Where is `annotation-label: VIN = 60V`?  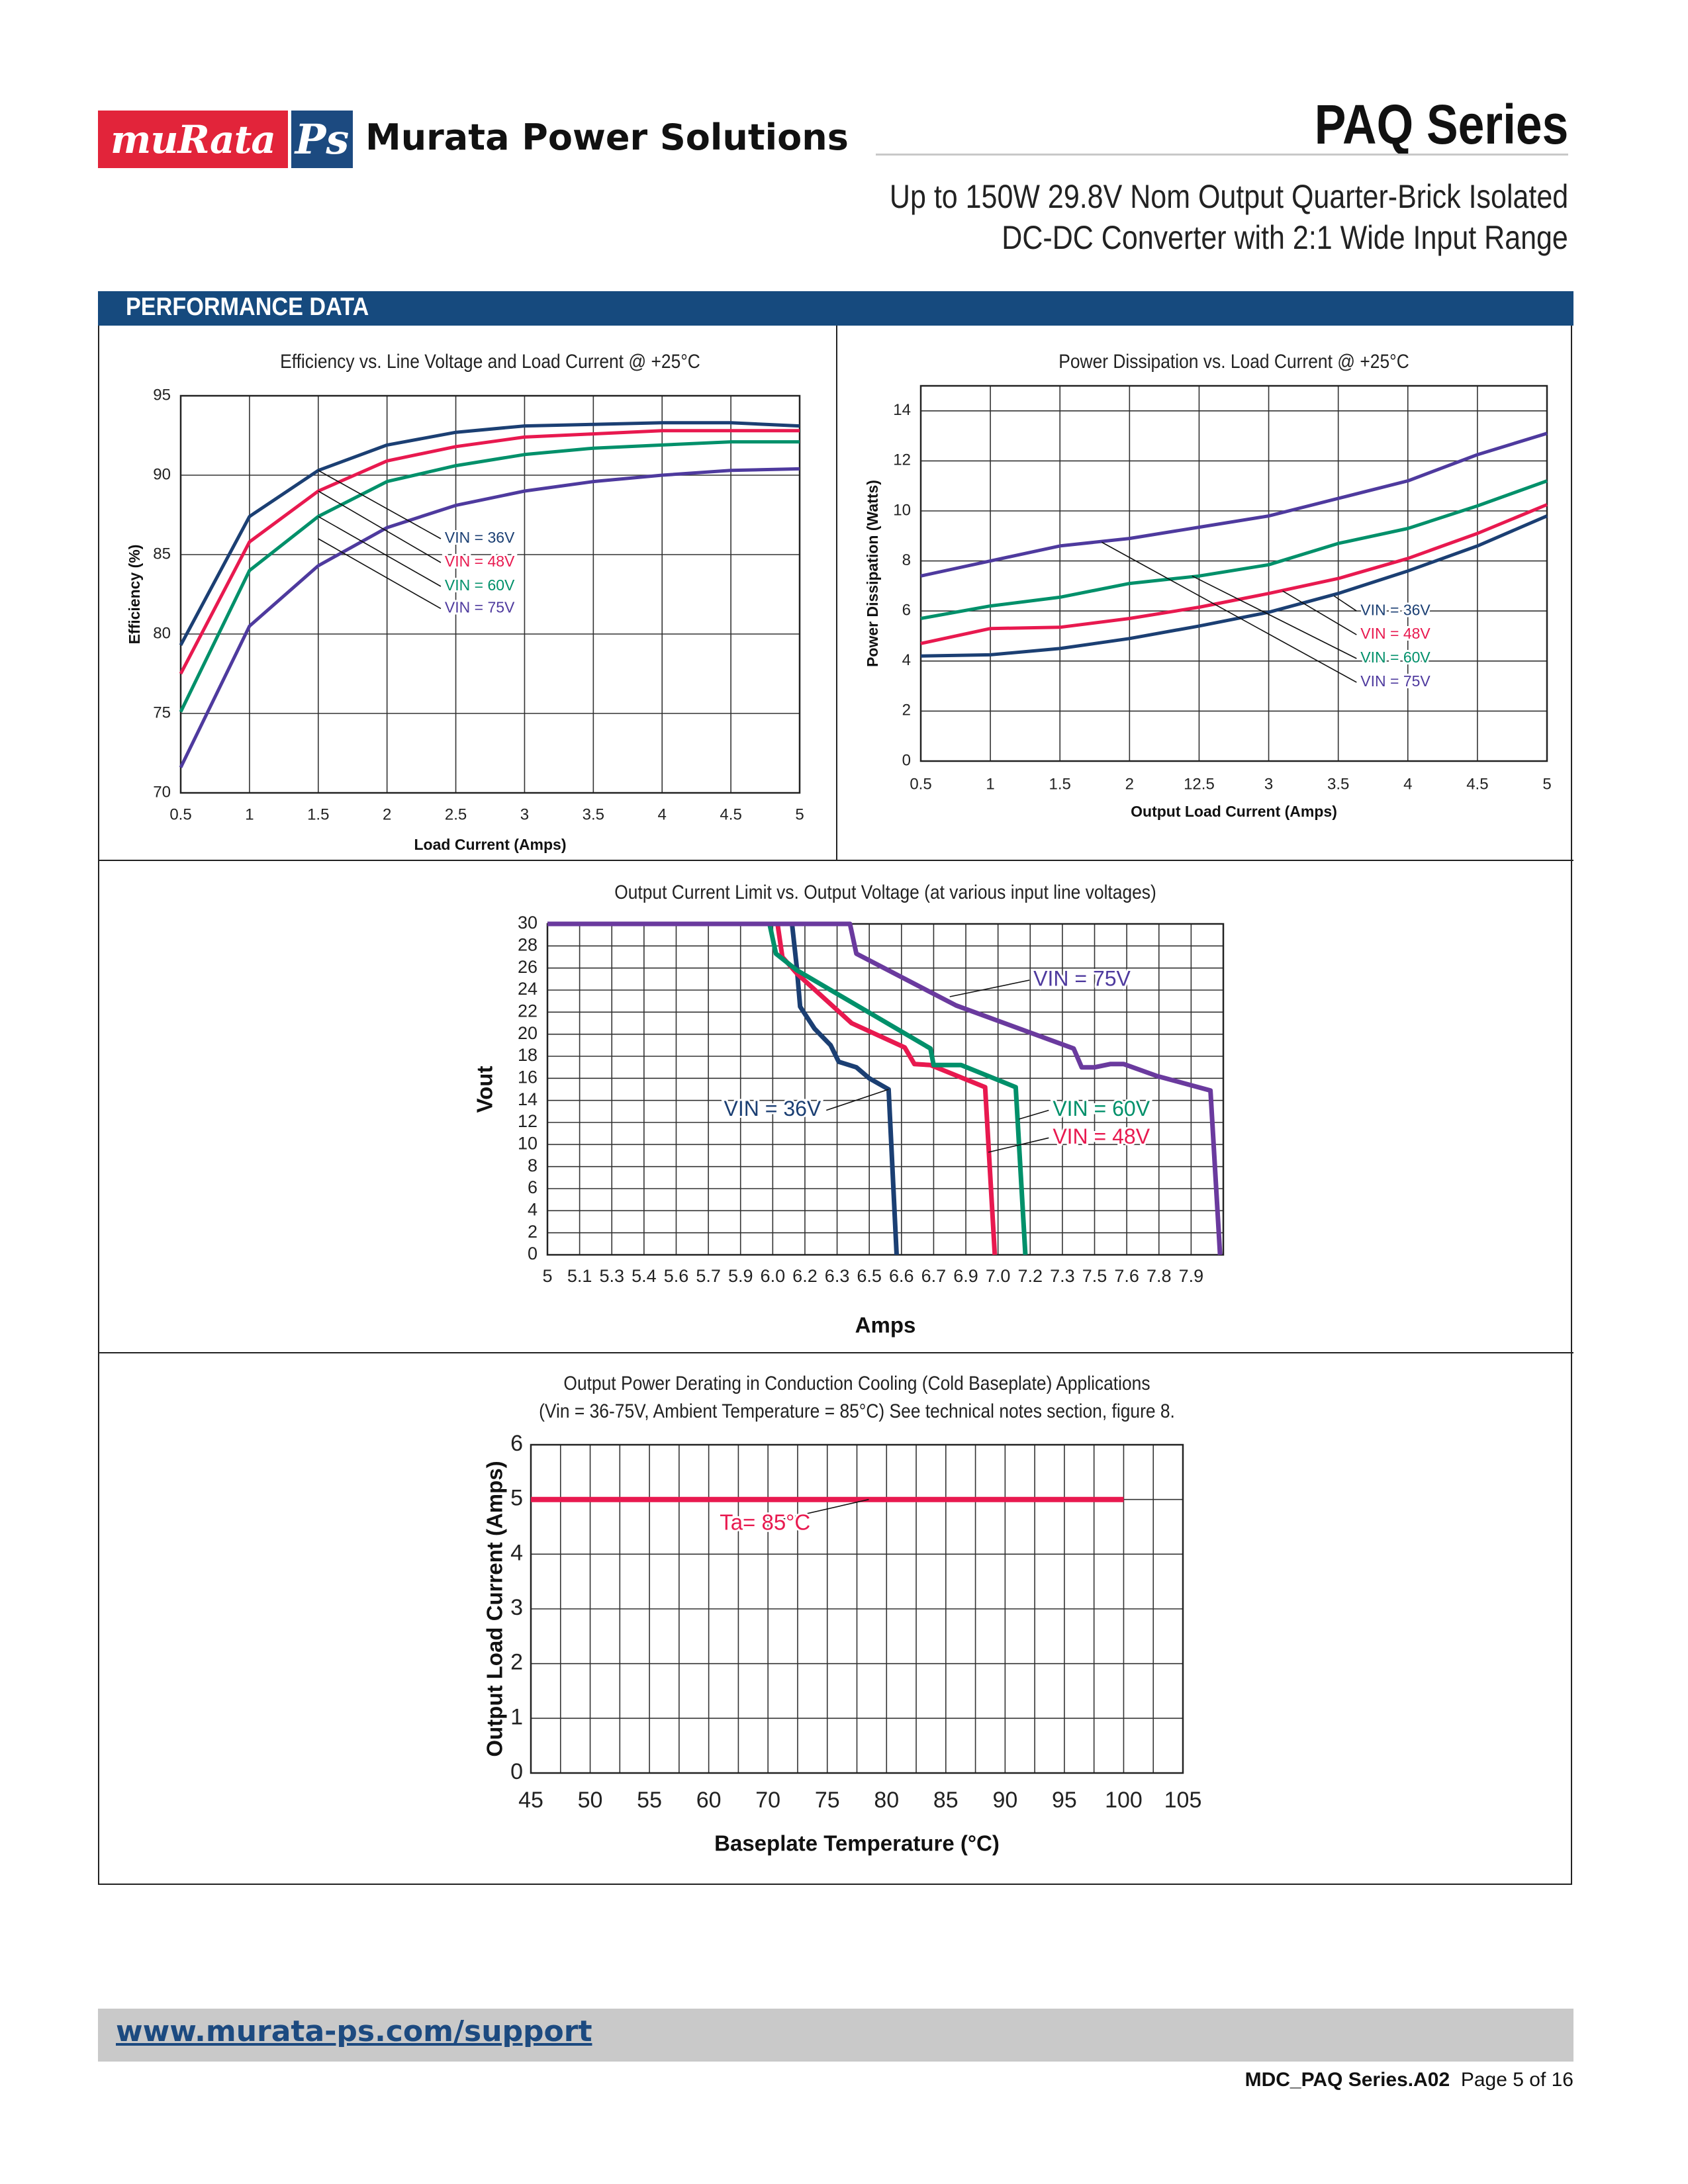 annotation-label: VIN = 60V is located at coordinates (480, 585).